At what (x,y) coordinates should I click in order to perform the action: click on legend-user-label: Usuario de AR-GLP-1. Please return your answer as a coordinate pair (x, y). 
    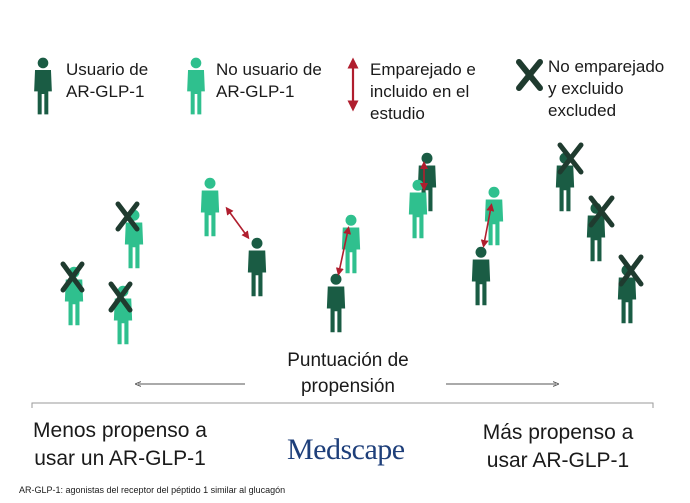
    Looking at the image, I should click on (107, 80).